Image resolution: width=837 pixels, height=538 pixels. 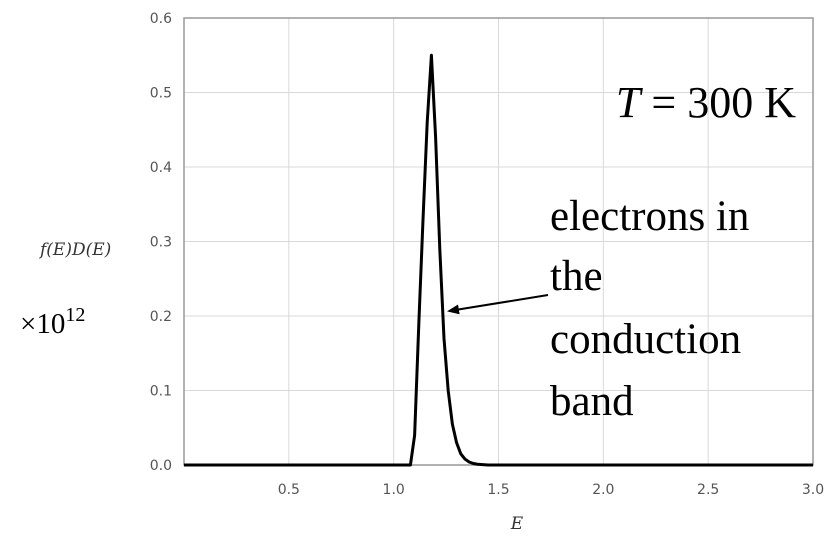 I want to click on annotation-line-1: electrons in, so click(x=649, y=216).